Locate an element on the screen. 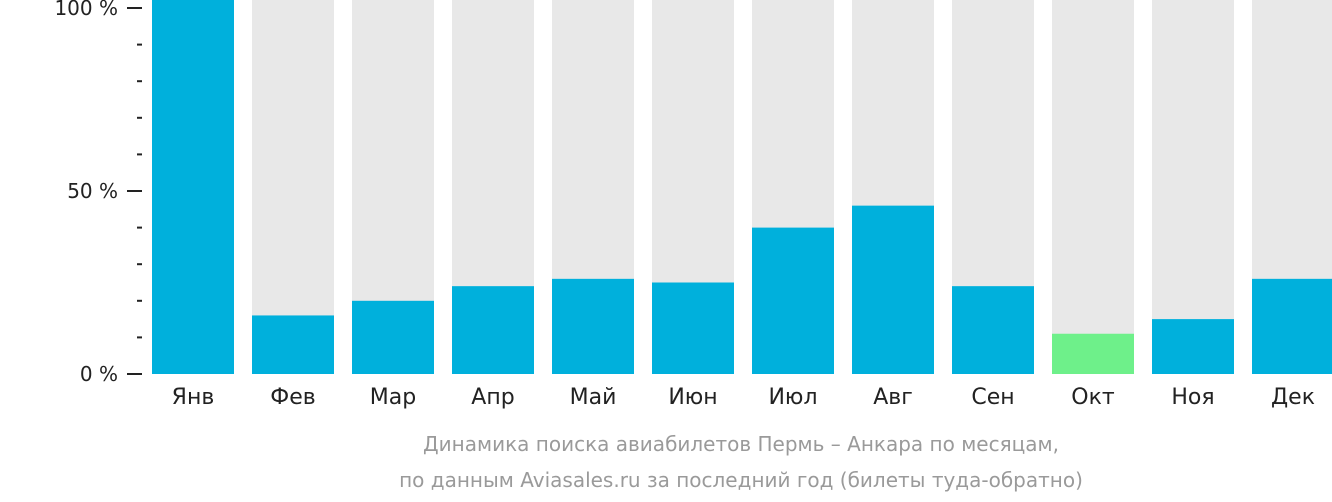 This screenshot has height=502, width=1332. x-category-label: Июл is located at coordinates (792, 397).